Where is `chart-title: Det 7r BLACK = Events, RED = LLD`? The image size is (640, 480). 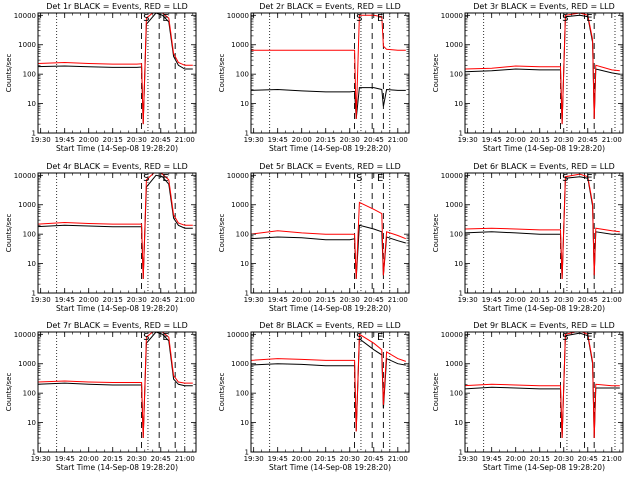 chart-title: Det 7r BLACK = Events, RED = LLD is located at coordinates (117, 325).